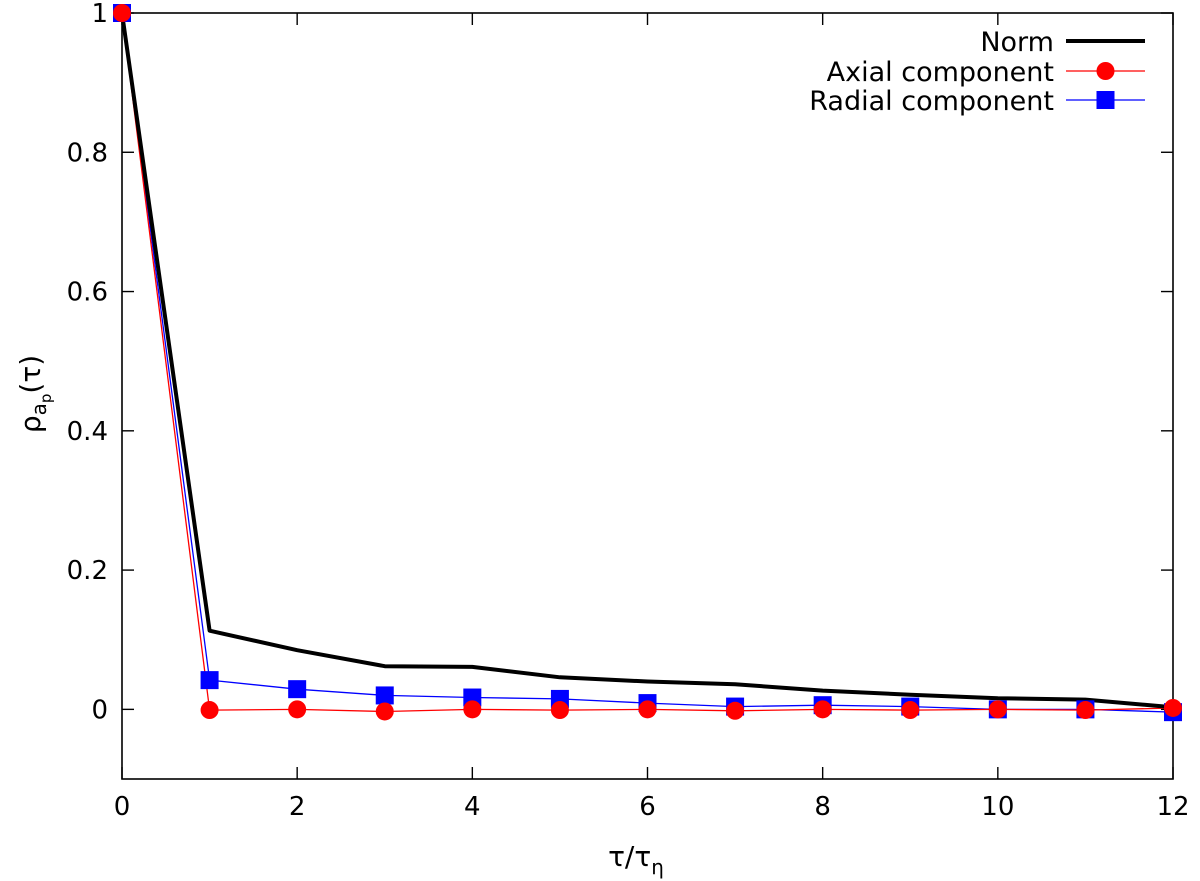  What do you see at coordinates (34, 394) in the screenshot?
I see `y-axis-label: ρap(τ)` at bounding box center [34, 394].